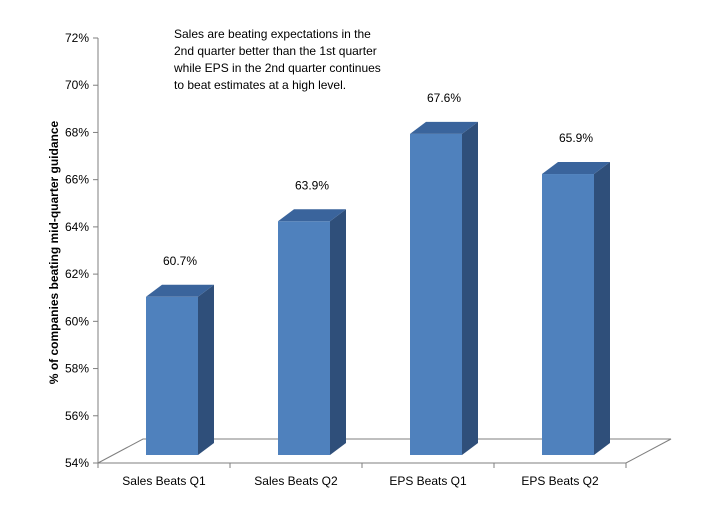 The image size is (701, 510). Describe the element at coordinates (77, 369) in the screenshot. I see `y-tick-label: 58%` at that location.